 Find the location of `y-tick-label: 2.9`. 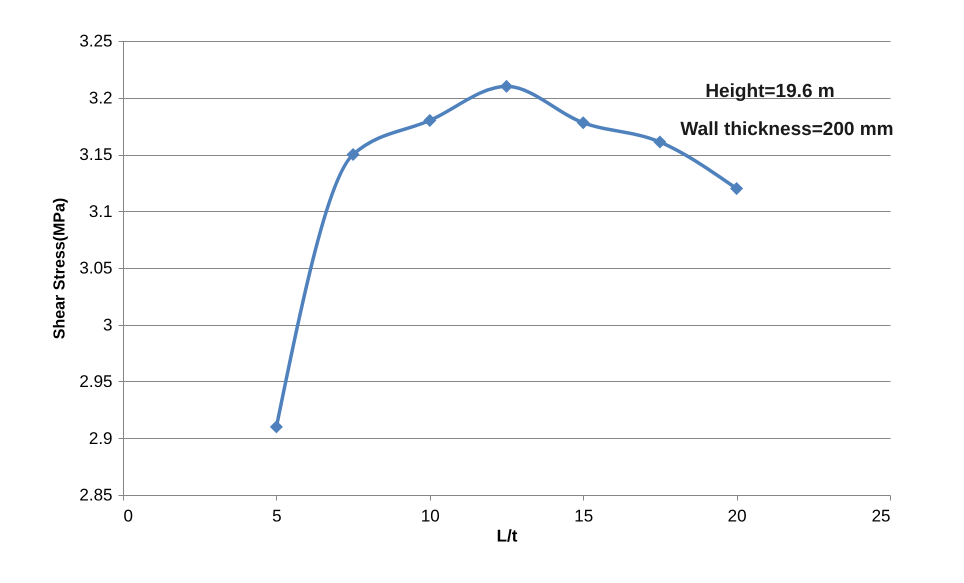

y-tick-label: 2.9 is located at coordinates (100, 438).